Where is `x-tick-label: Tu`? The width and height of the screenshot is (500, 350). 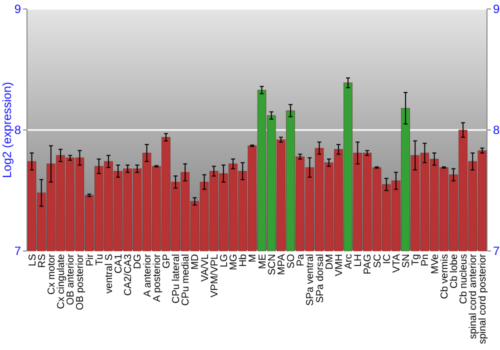
x-tick-label: Tu is located at coordinates (100, 260).